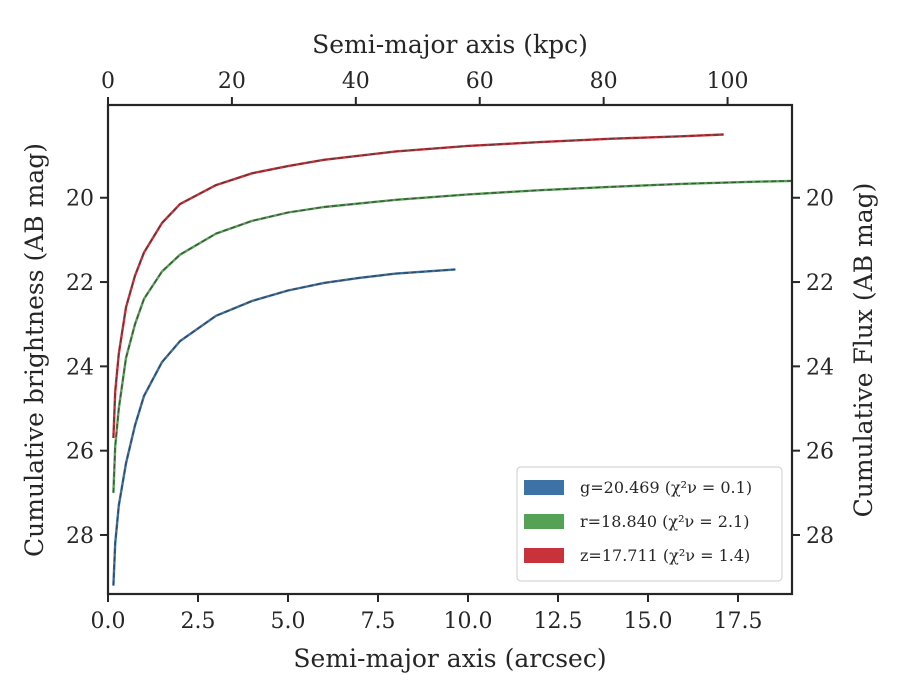 This screenshot has width=900, height=700. What do you see at coordinates (666, 487) in the screenshot?
I see `legend-label: g=20.469 (χ²ν = 0.1)` at bounding box center [666, 487].